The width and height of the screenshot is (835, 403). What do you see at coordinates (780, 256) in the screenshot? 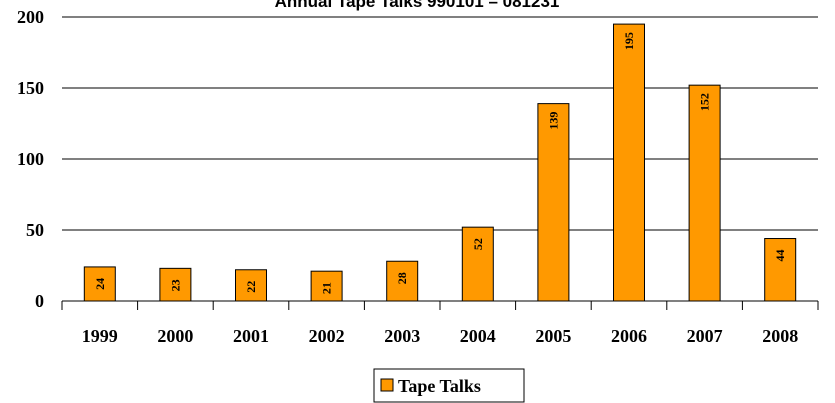
I see `data-label-2008: 44` at bounding box center [780, 256].